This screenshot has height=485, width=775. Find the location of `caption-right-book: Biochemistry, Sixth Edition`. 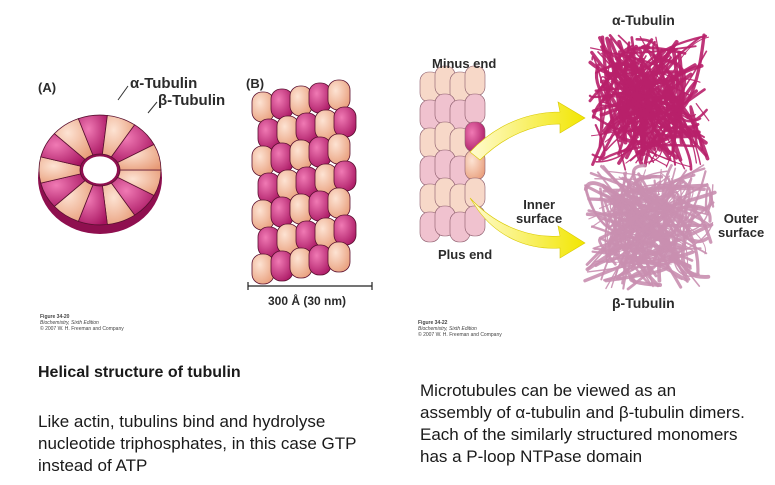

caption-right-book: Biochemistry, Sixth Edition is located at coordinates (447, 329).